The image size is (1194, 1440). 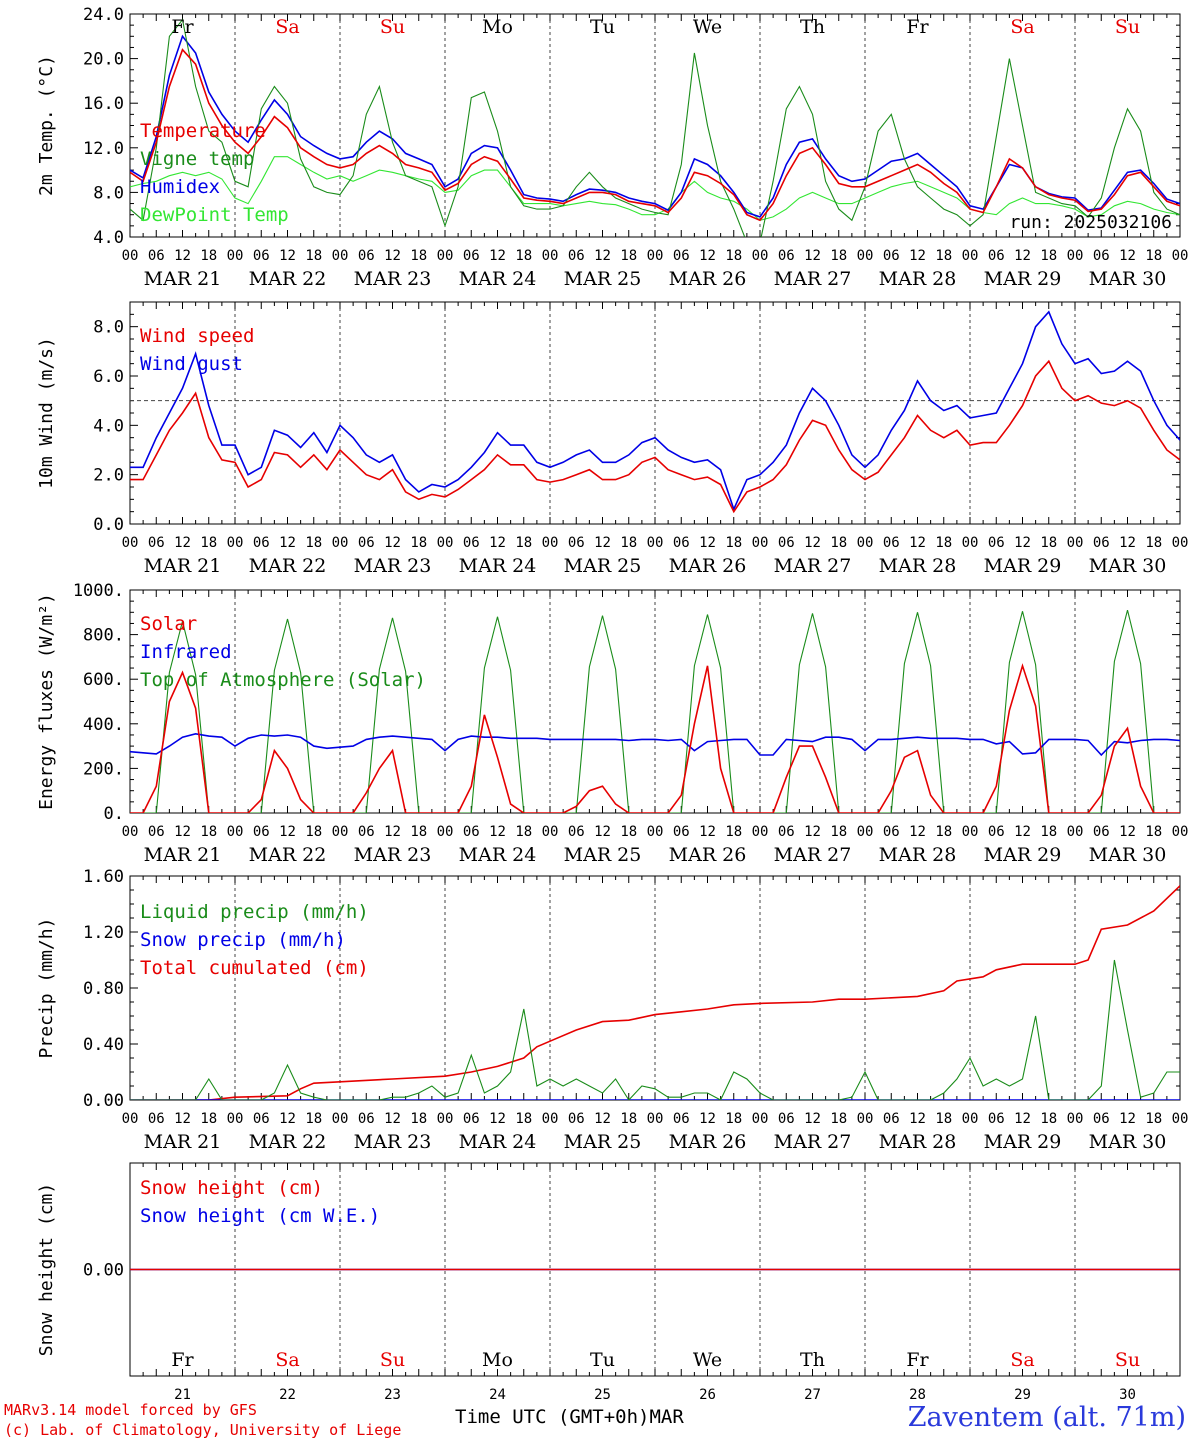 I want to click on day-number: 28, so click(x=917, y=1395).